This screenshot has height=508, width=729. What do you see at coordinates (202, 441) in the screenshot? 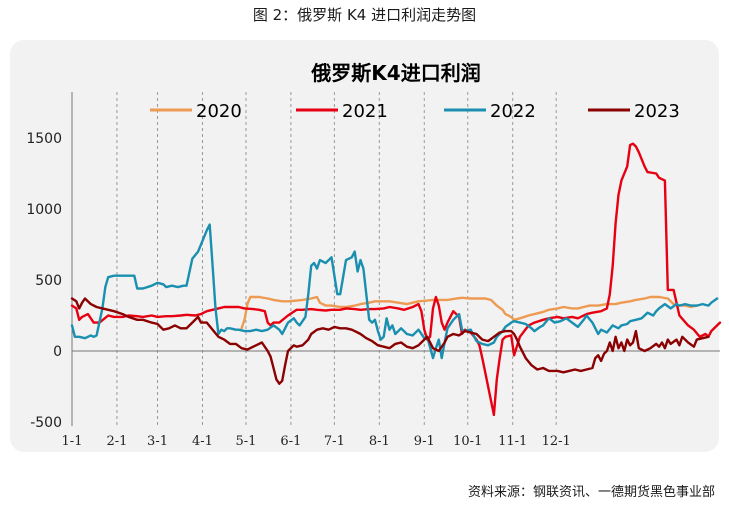
I see `x-tick-4-1: 4-1` at bounding box center [202, 441].